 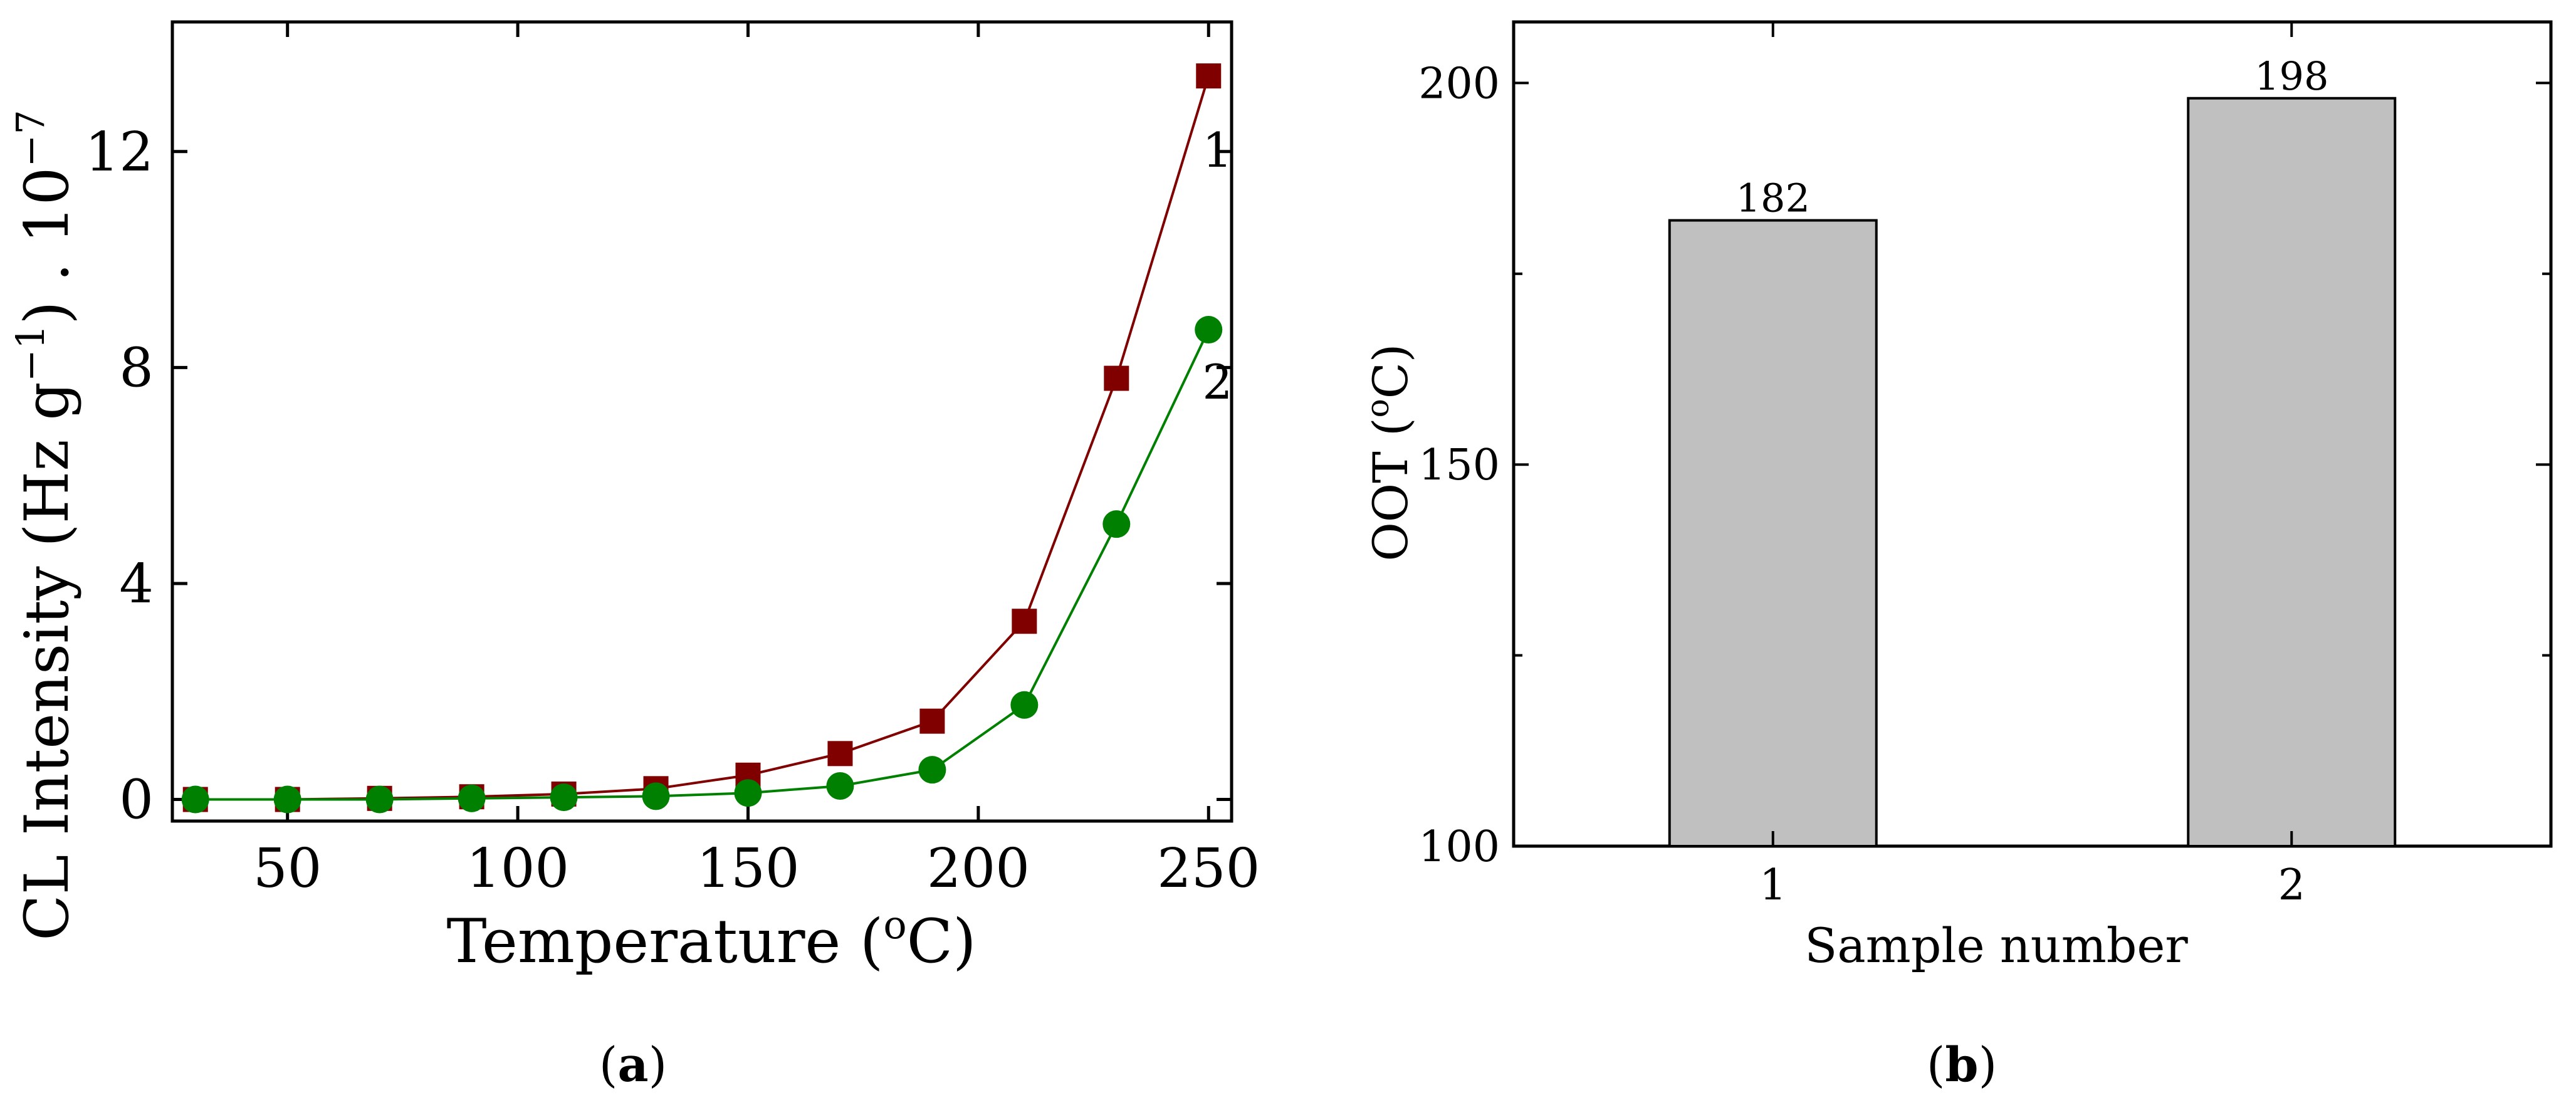 I want to click on panel-a-y-tick-label: 4, so click(x=136, y=584).